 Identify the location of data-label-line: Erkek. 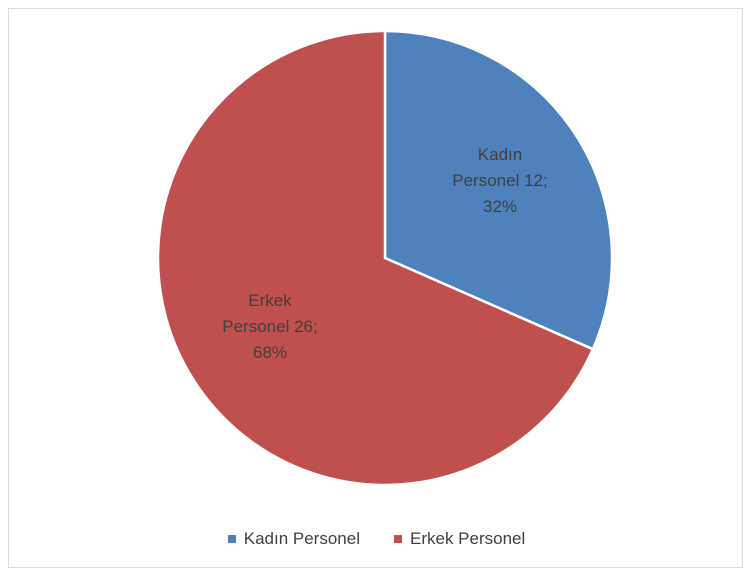
(270, 300).